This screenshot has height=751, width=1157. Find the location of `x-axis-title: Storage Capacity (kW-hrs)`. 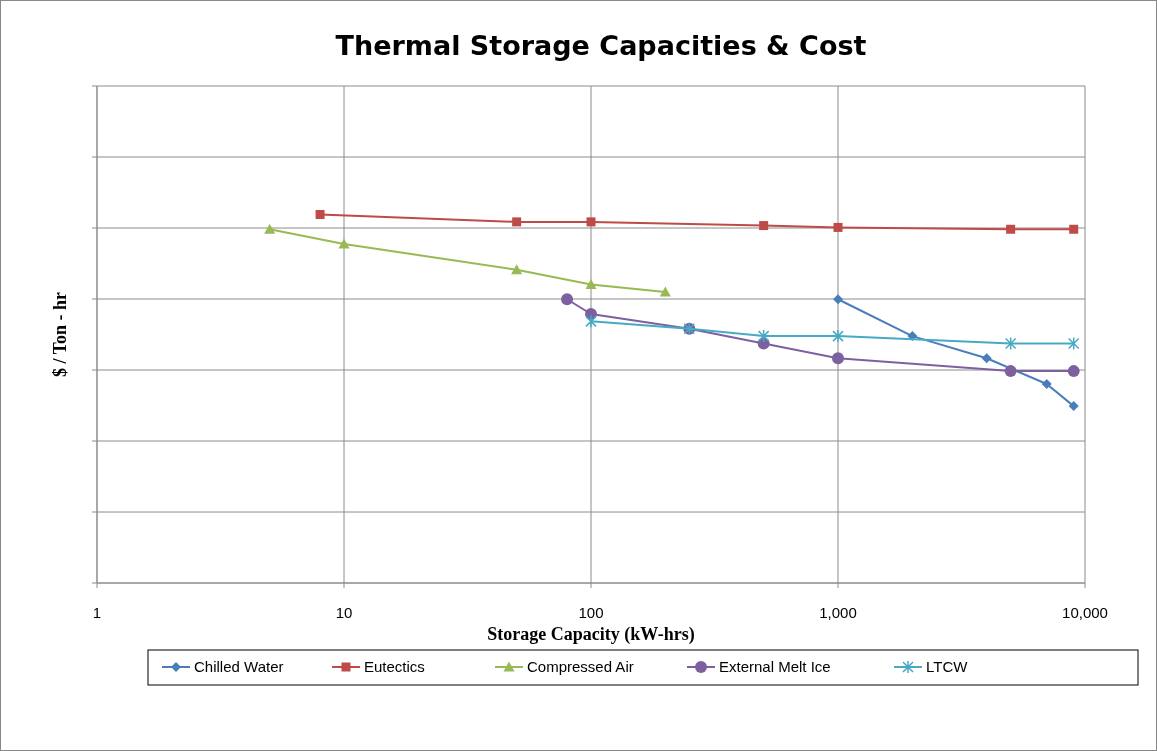

x-axis-title: Storage Capacity (kW-hrs) is located at coordinates (591, 634).